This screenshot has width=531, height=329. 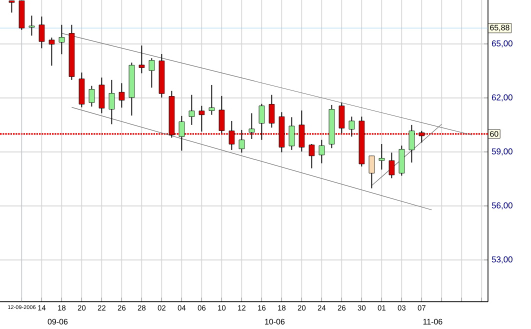 I want to click on y-tick-label: 53,00, so click(x=502, y=260).